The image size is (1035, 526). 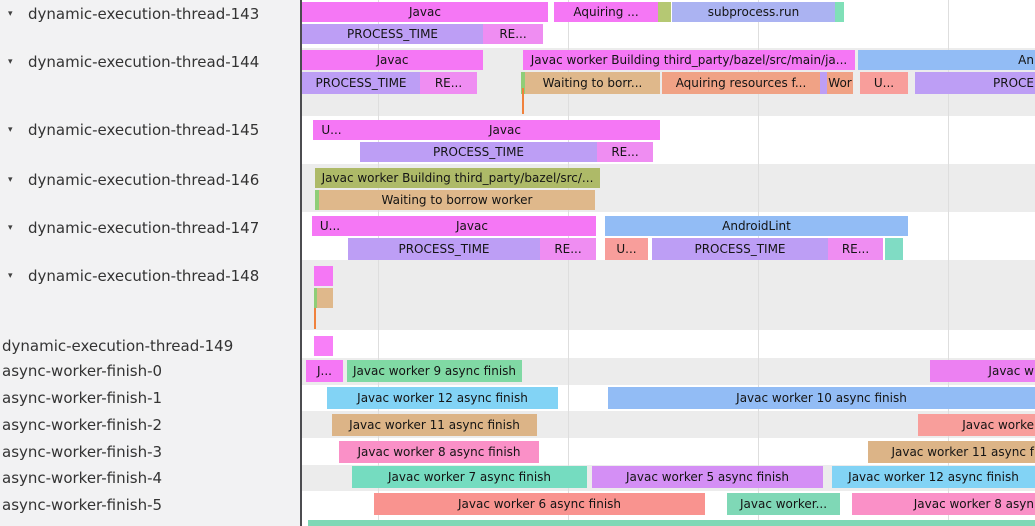 I want to click on sidebar-item-dynamic-execution-thread-148: ▾ dynamic-execution-thread-148, so click(x=150, y=276).